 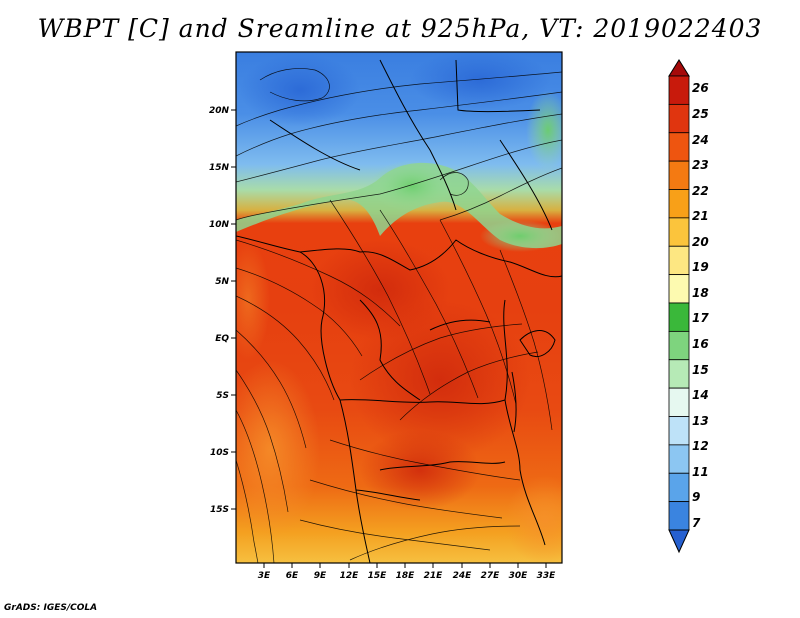 I want to click on colorbar-label: 13, so click(x=700, y=421).